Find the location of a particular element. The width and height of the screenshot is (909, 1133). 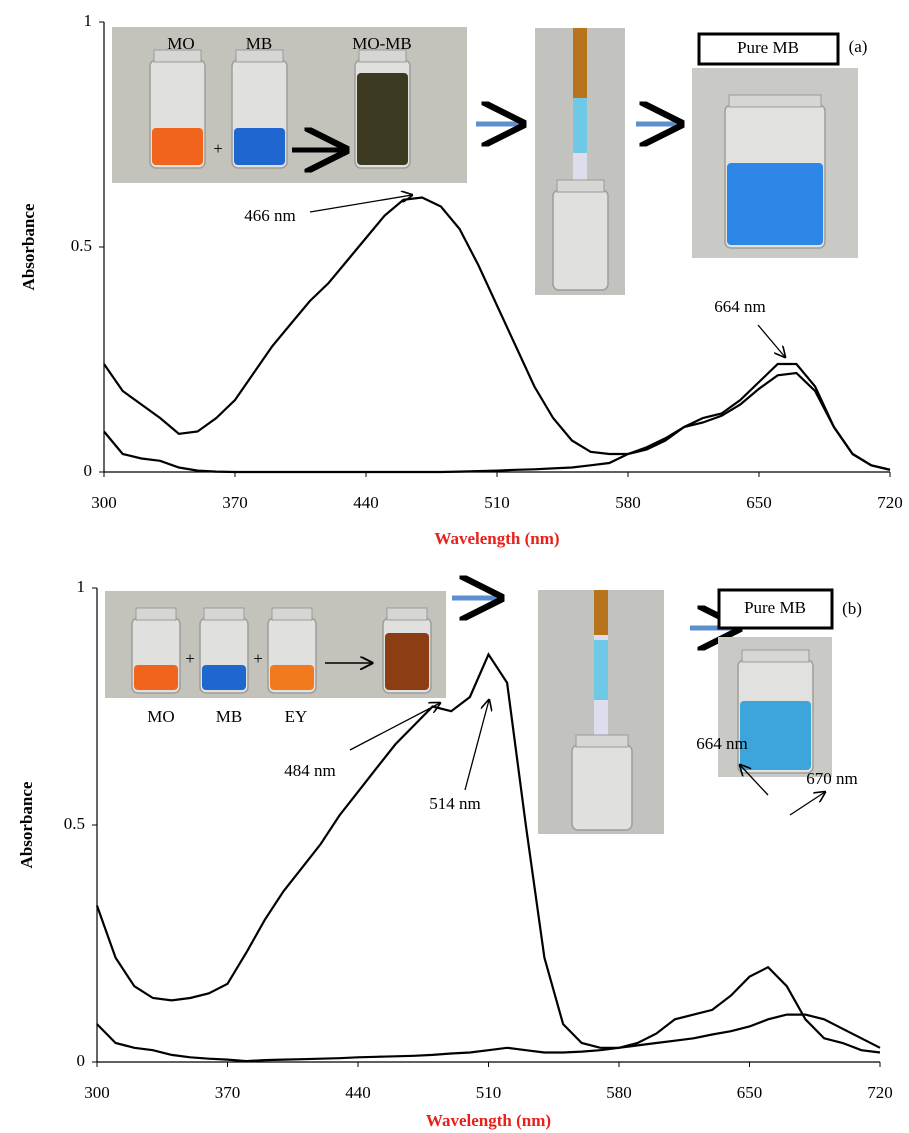

annotation: 484 nm is located at coordinates (309, 770).